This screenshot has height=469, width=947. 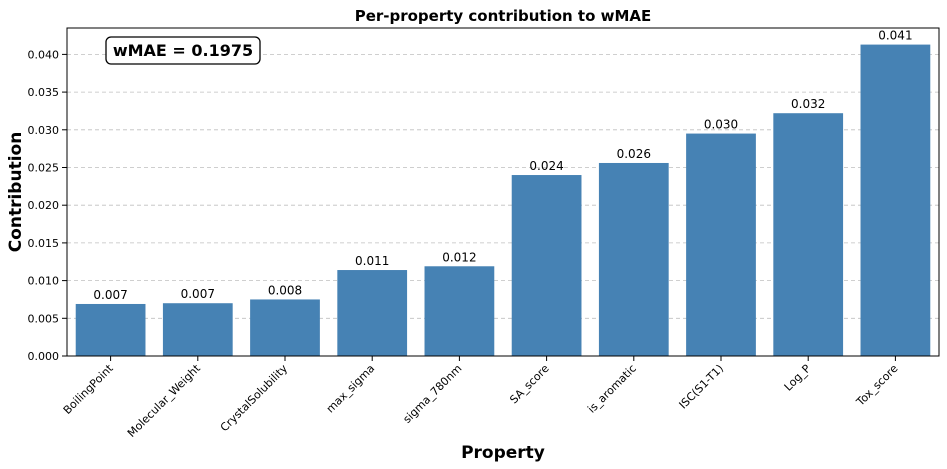 What do you see at coordinates (44, 167) in the screenshot?
I see `y-tick-label: 0.025` at bounding box center [44, 167].